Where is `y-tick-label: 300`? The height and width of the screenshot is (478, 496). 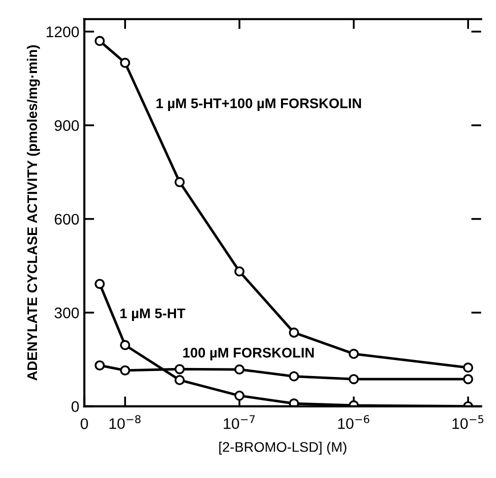 y-tick-label: 300 is located at coordinates (66, 312).